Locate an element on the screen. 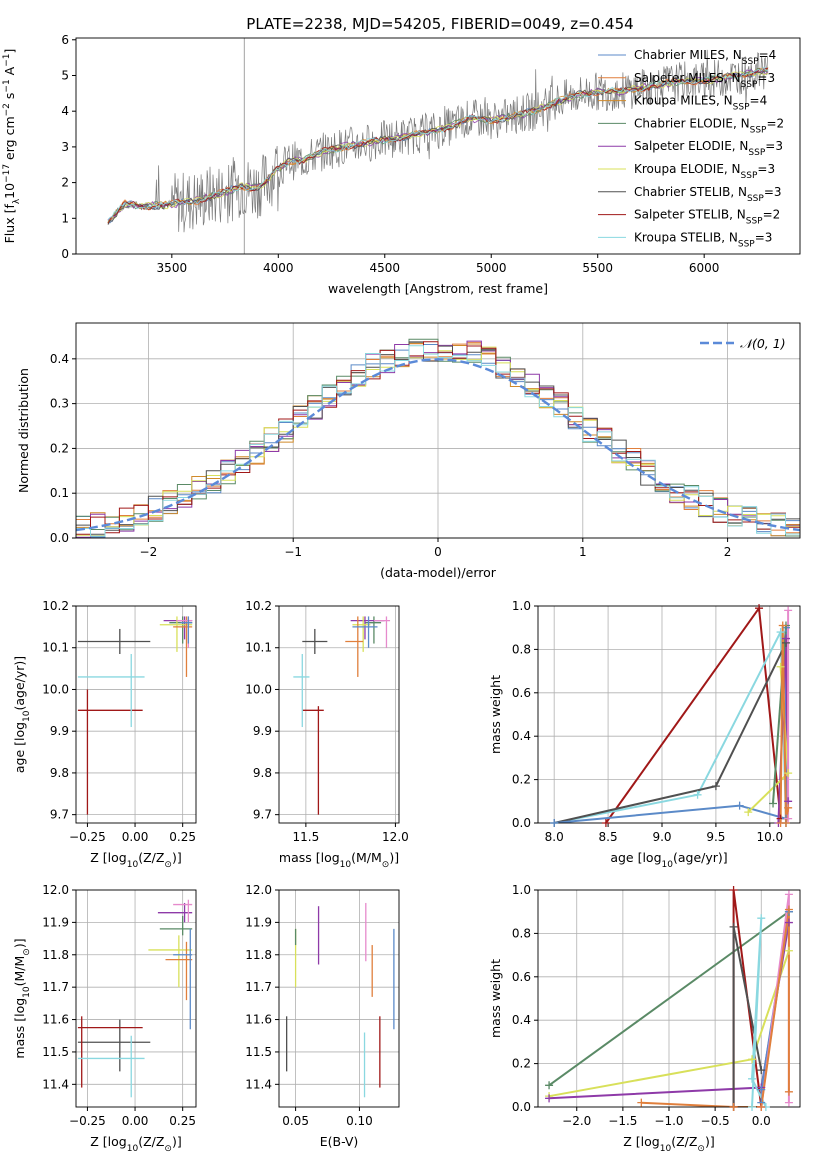 This screenshot has width=819, height=1170. x-tick-label: 0 is located at coordinates (438, 552).